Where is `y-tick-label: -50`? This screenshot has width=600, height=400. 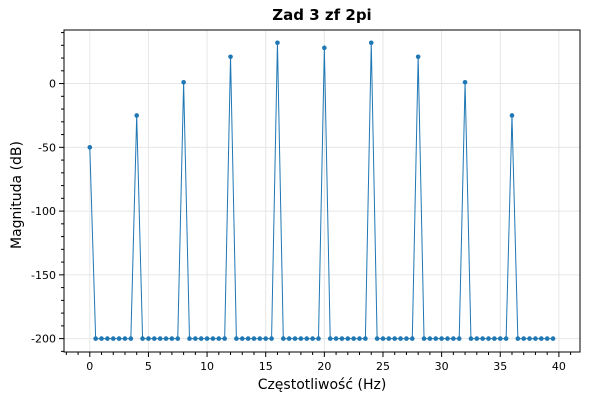
y-tick-label: -50 is located at coordinates (47, 147).